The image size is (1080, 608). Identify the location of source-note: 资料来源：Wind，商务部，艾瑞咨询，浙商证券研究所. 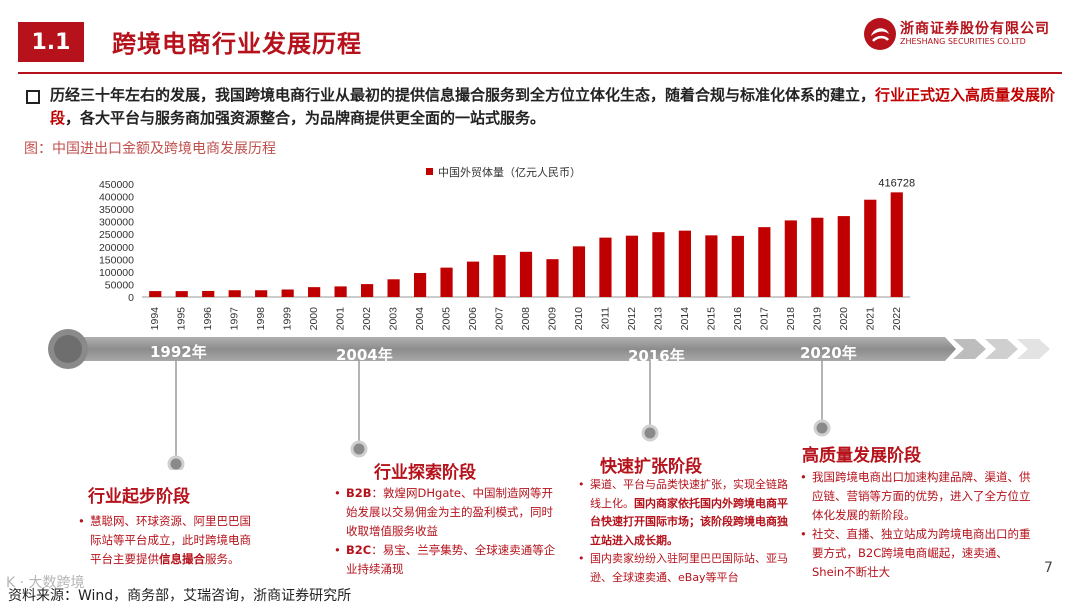
(180, 596).